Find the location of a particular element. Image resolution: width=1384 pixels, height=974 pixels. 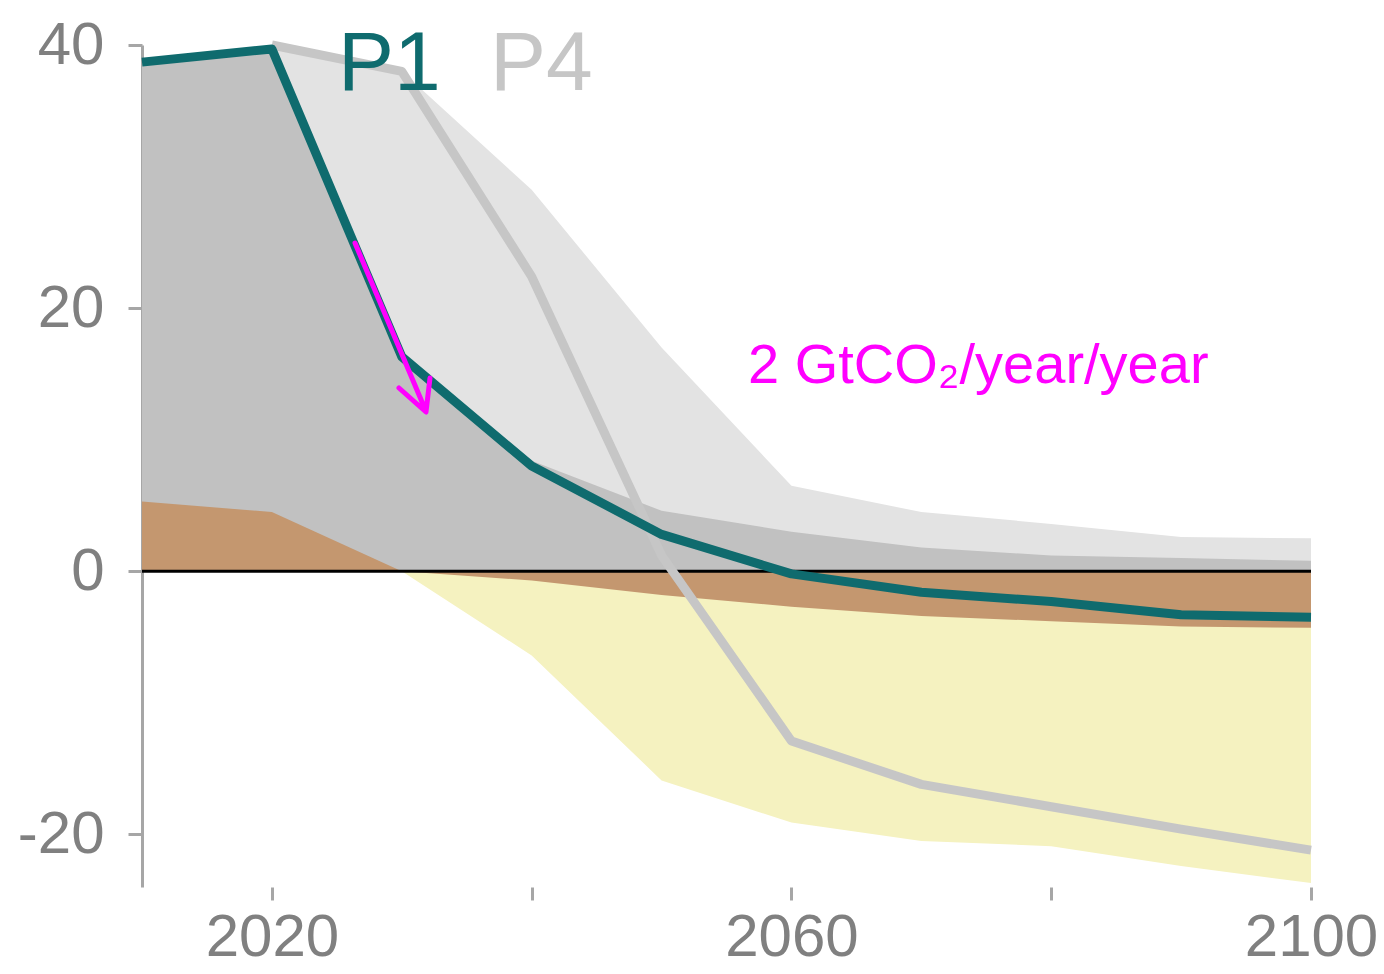

y-tick-label: 20 is located at coordinates (71, 306).